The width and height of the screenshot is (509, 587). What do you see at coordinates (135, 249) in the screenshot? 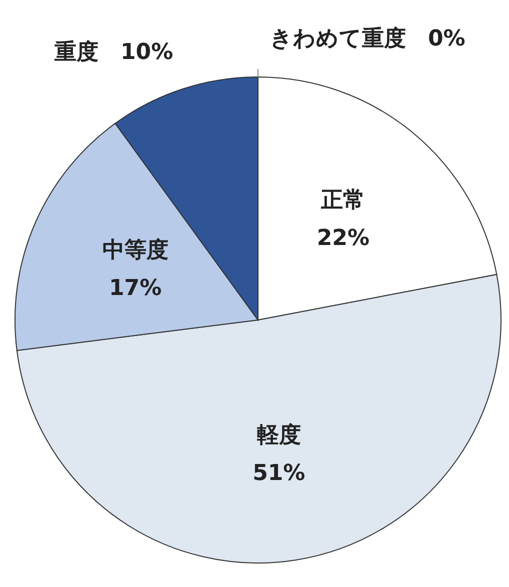
I see `slice-label: 中等度` at bounding box center [135, 249].